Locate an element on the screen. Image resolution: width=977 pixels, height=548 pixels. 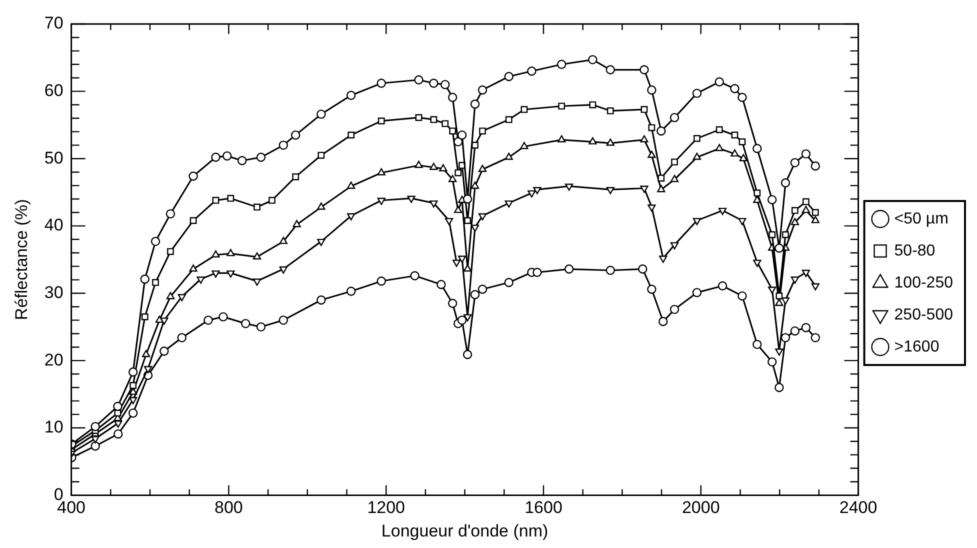
y-tick-label: 20 is located at coordinates (54, 360).